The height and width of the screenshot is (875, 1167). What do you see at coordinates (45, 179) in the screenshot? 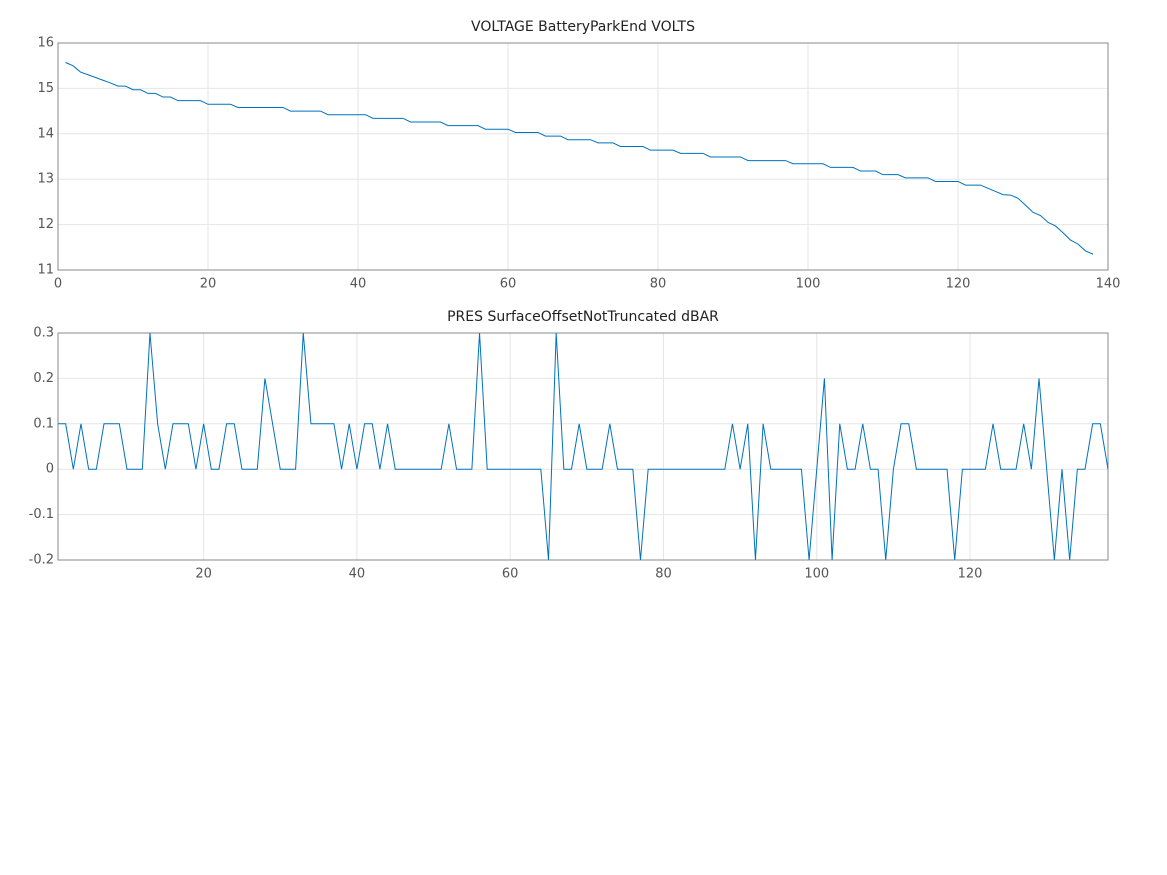
I see `y-tick-label: 13` at bounding box center [45, 179].